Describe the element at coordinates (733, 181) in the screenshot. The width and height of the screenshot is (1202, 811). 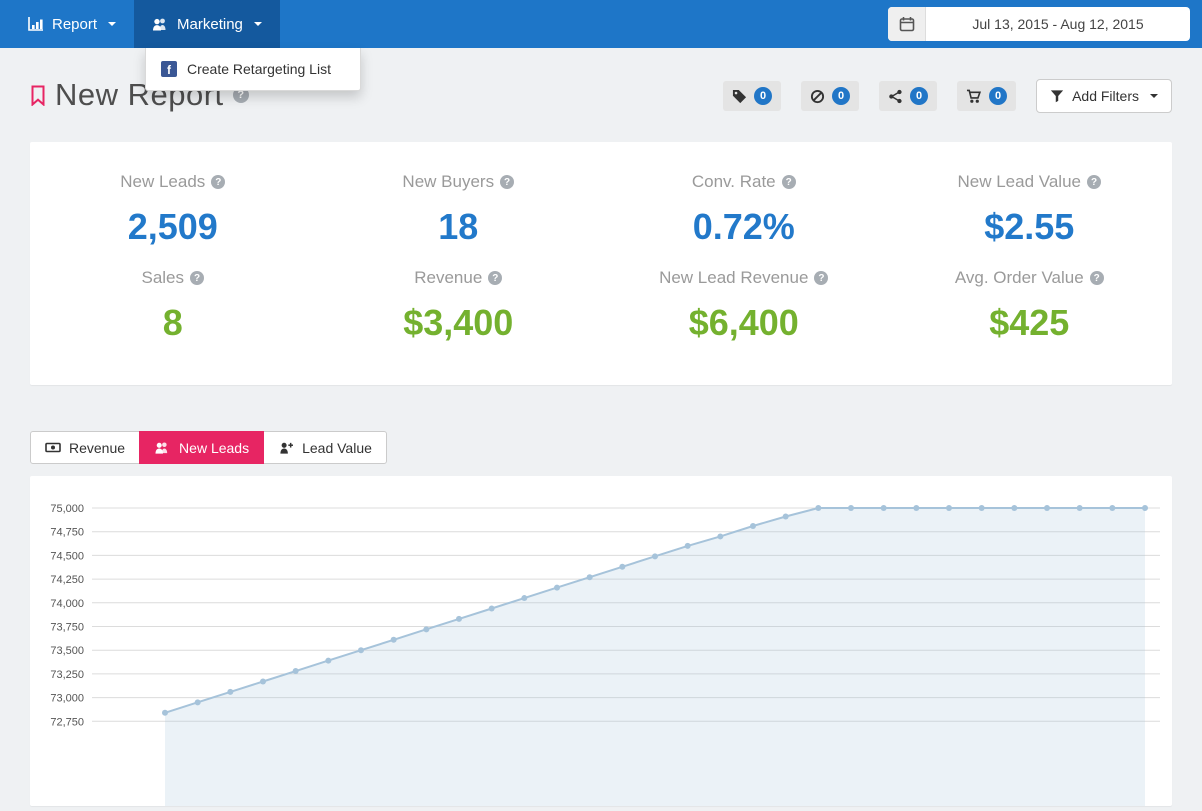
I see `metric-label: Conv. Rate` at that location.